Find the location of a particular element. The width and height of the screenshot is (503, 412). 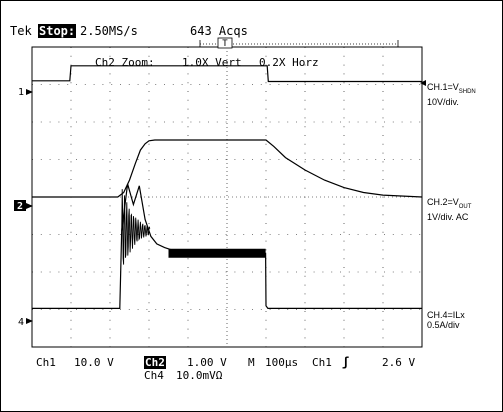

ch2-ground-arrow-icon is located at coordinates (29, 206).